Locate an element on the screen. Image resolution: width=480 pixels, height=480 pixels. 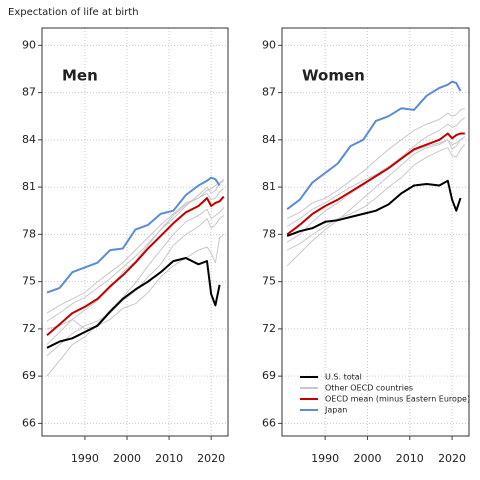
panel-title: Women is located at coordinates (333, 76).